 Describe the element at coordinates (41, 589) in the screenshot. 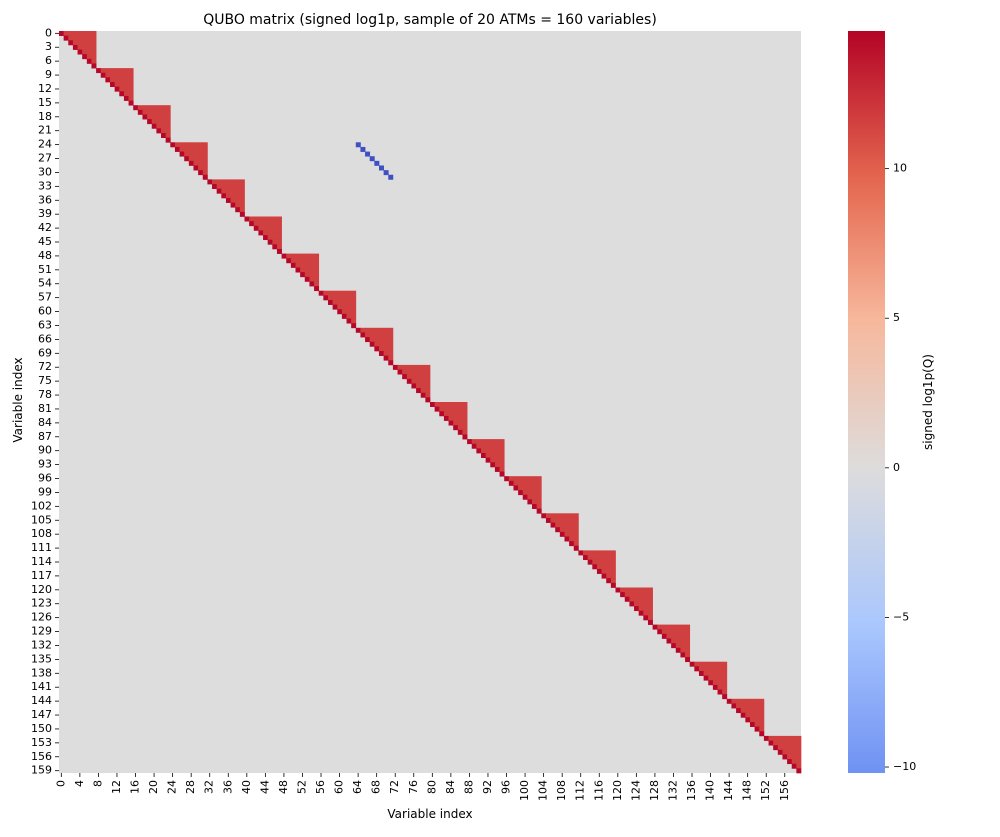

I see `y-tick-label: 120` at that location.